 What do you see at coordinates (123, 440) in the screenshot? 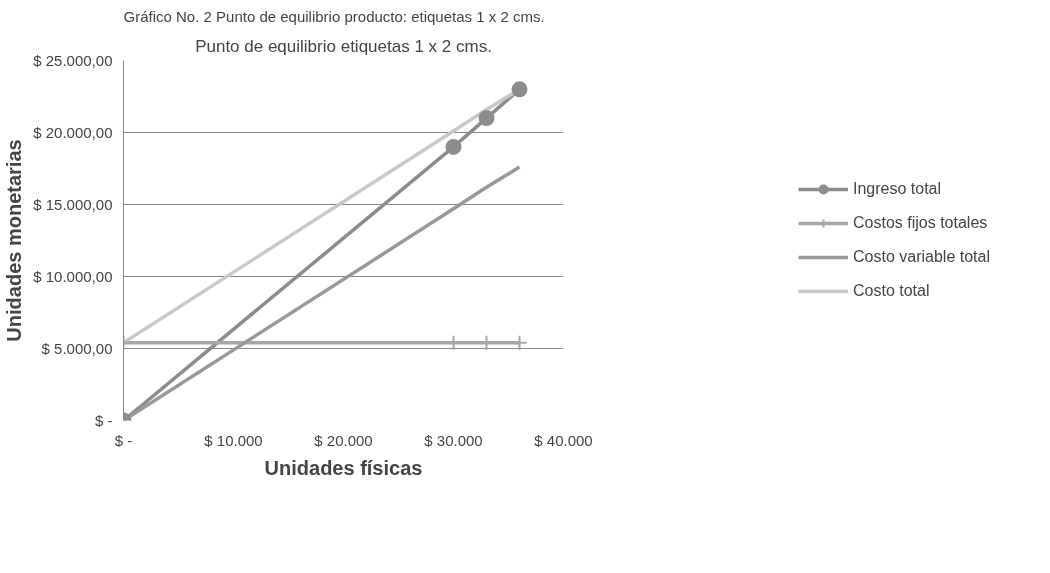
I see `x-tick-label: $ -` at bounding box center [123, 440].